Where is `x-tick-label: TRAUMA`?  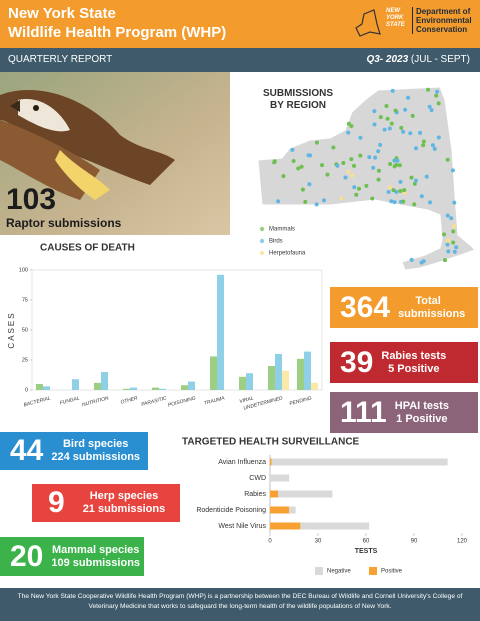 x-tick-label: TRAUMA is located at coordinates (214, 400).